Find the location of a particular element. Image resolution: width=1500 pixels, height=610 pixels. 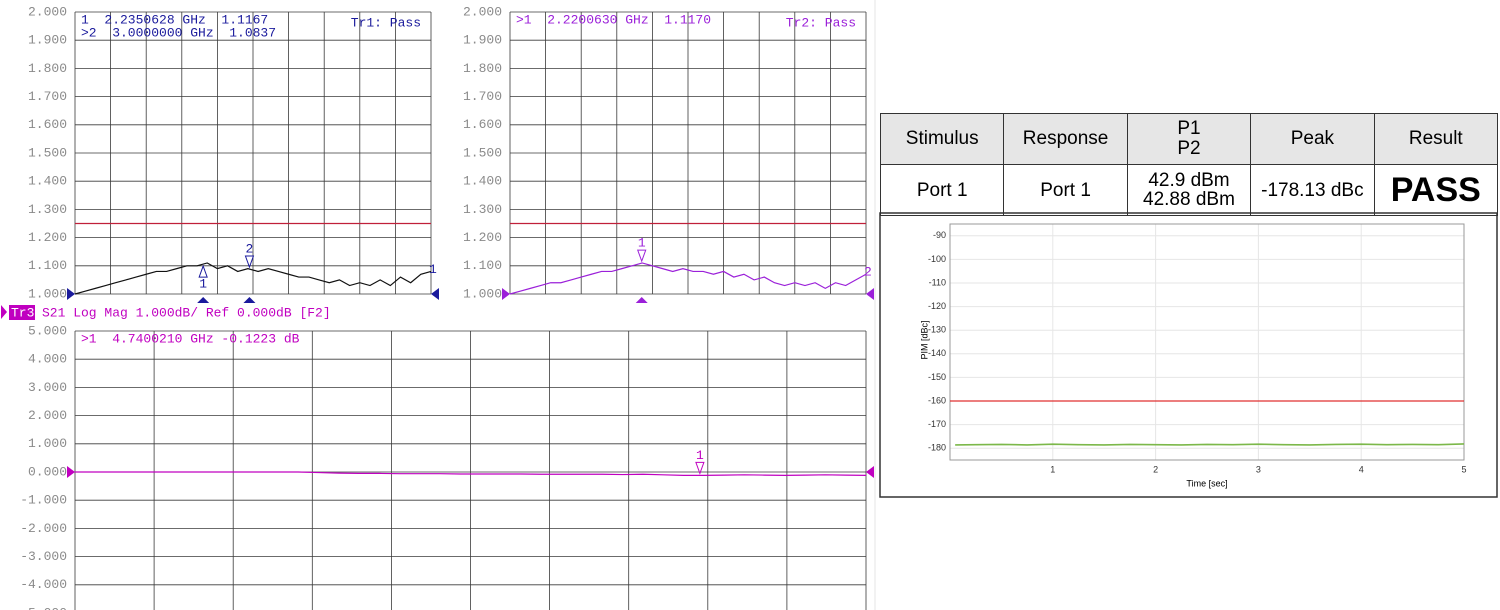

trace-header: S21 Log Mag 1.000dB/ Ref 0.000dB [F2] is located at coordinates (186, 312).